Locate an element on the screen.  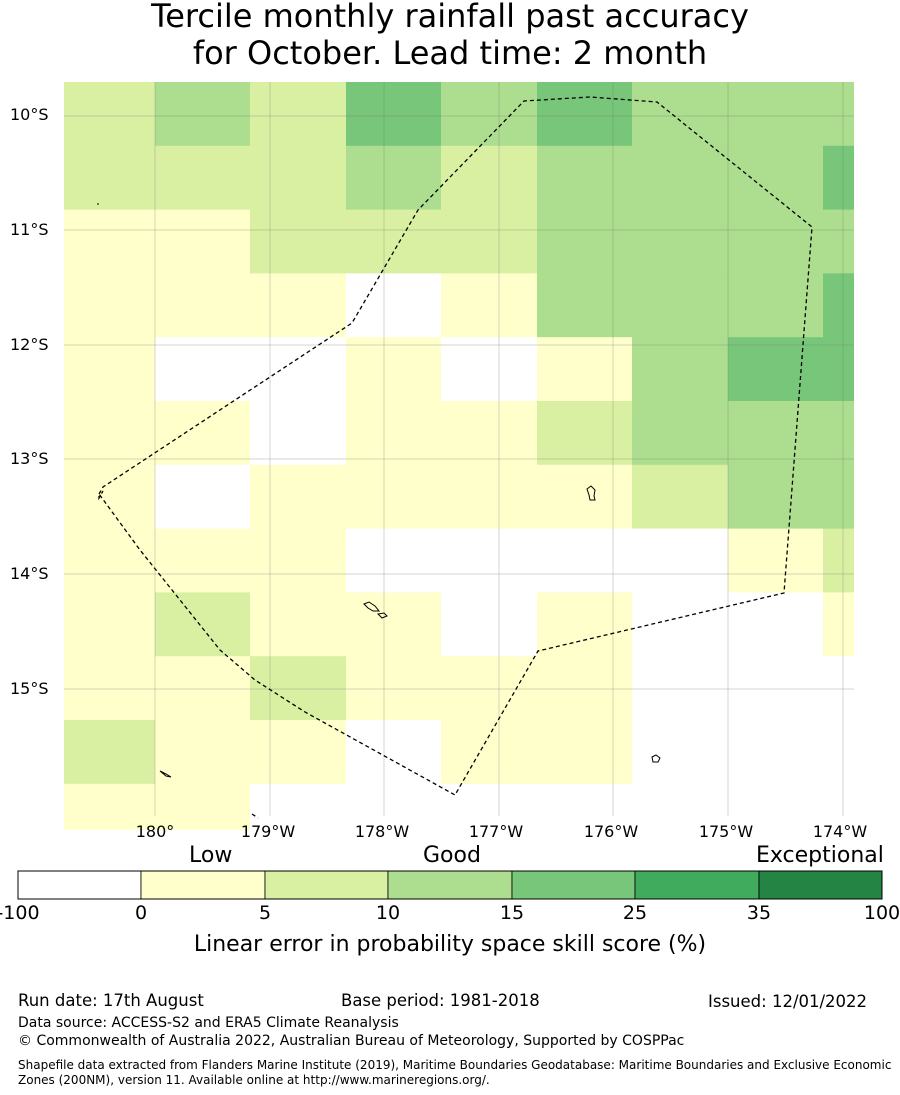
colorbar-swatches is located at coordinates (450, 885).